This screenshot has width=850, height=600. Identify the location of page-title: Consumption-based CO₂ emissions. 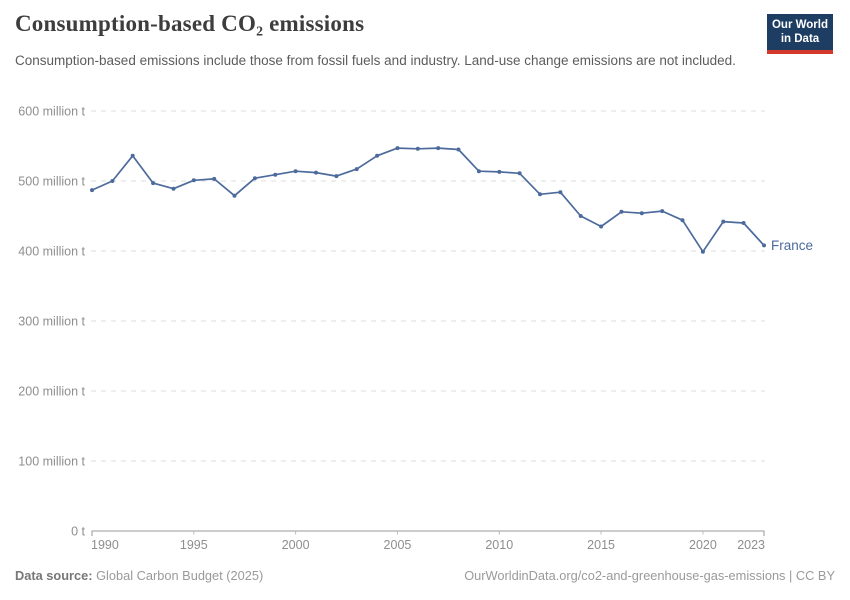
(190, 23).